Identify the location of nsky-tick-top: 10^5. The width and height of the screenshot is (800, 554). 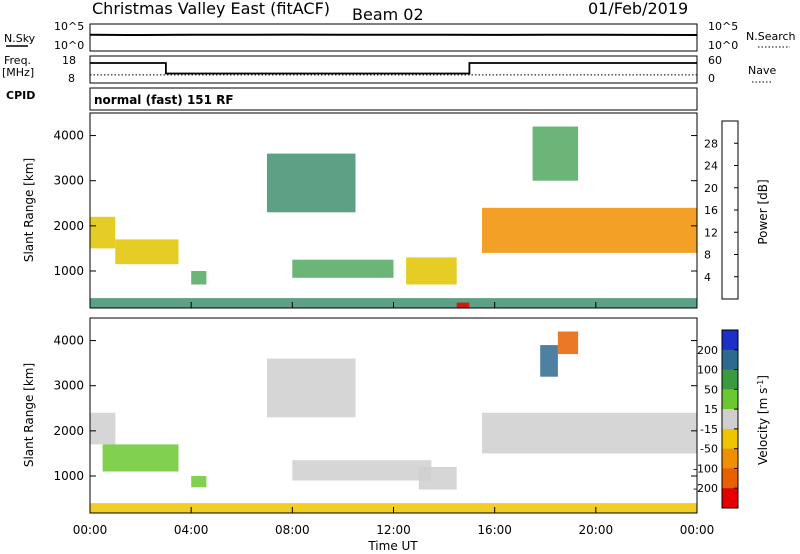
(69, 26).